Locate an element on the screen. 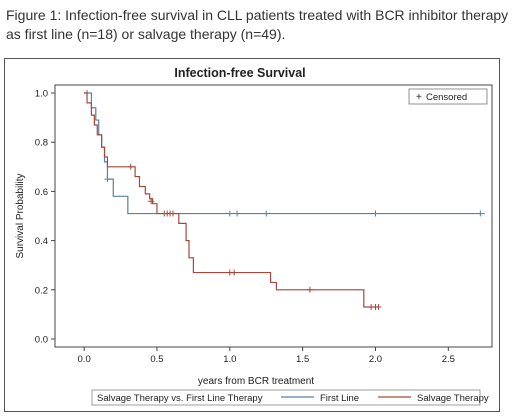  series-legend-title: Salvage Therapy vs. First Line Therapy is located at coordinates (180, 398).